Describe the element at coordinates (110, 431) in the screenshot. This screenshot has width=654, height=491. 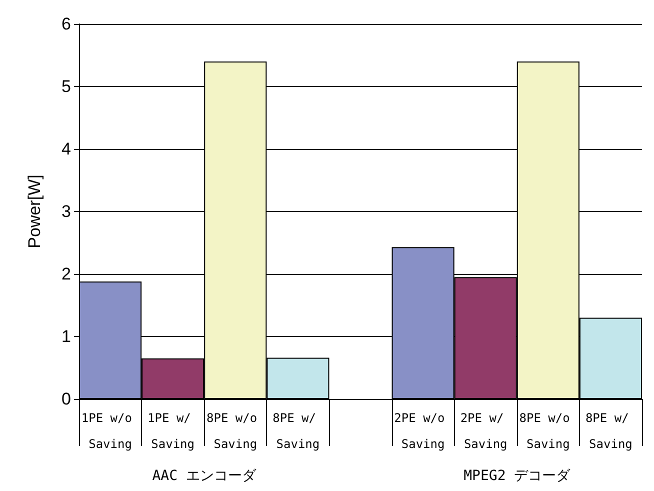
I see `x-tick-label: 1PE w/o Saving` at that location.